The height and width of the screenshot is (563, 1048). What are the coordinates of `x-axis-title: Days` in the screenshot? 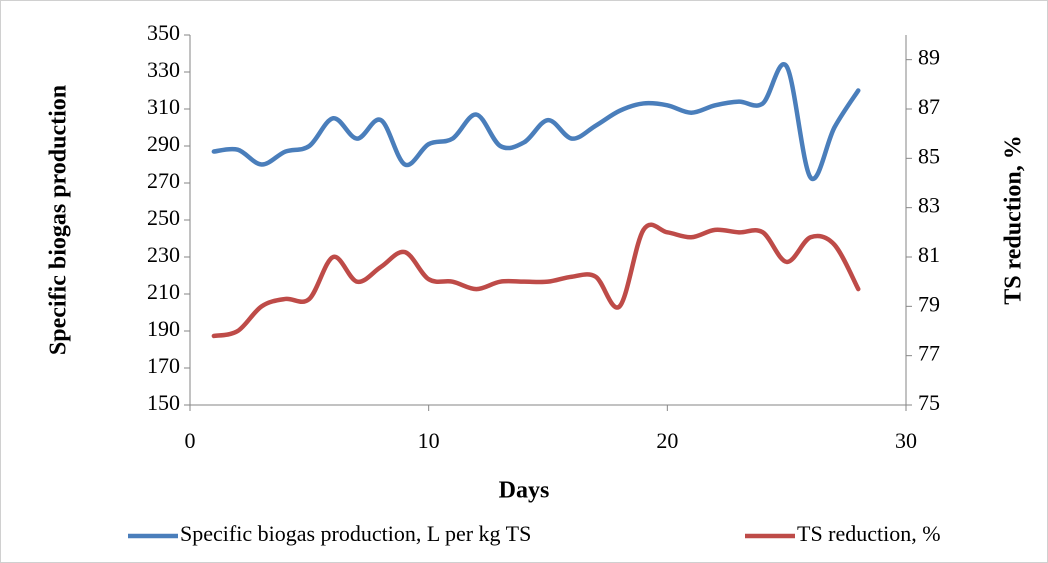 It's located at (524, 491).